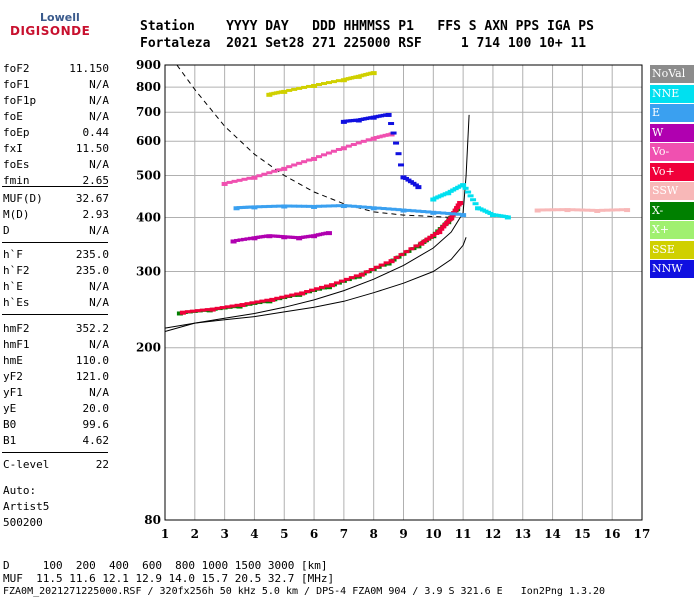 The image size is (700, 600). What do you see at coordinates (56, 466) in the screenshot?
I see `param-row-clevel: C-level 22` at bounding box center [56, 466].